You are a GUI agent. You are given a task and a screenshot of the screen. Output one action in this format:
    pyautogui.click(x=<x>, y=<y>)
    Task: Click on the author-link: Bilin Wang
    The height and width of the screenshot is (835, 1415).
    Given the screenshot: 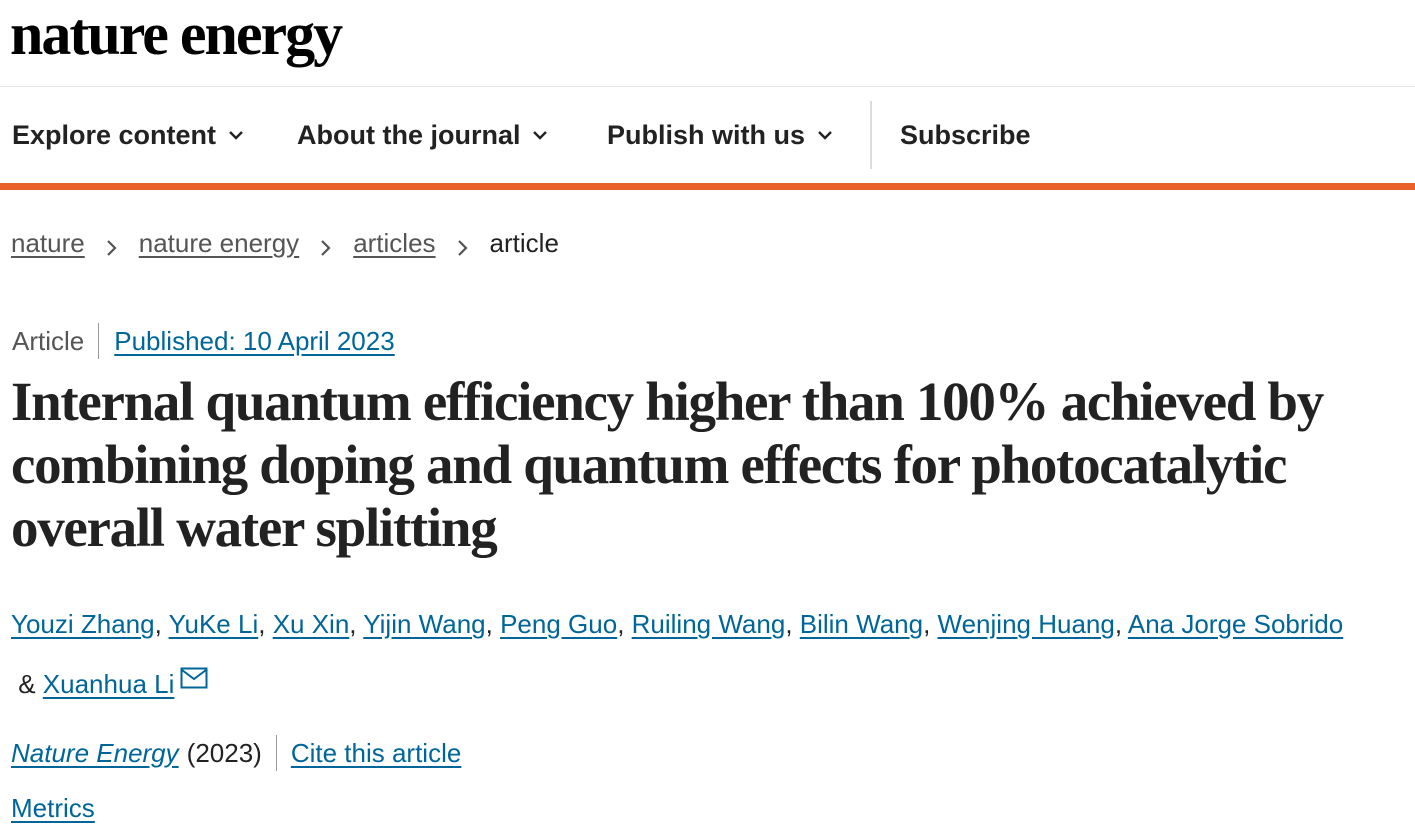 What is the action you would take?
    pyautogui.click(x=861, y=624)
    